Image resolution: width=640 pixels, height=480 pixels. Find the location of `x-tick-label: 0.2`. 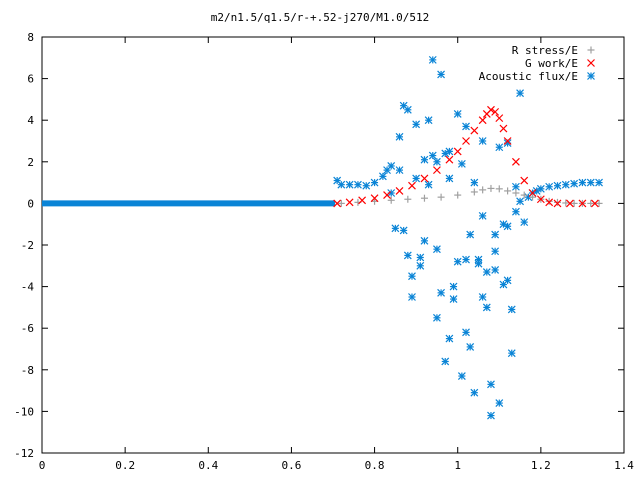

x-tick-label: 0.2 is located at coordinates (125, 465).